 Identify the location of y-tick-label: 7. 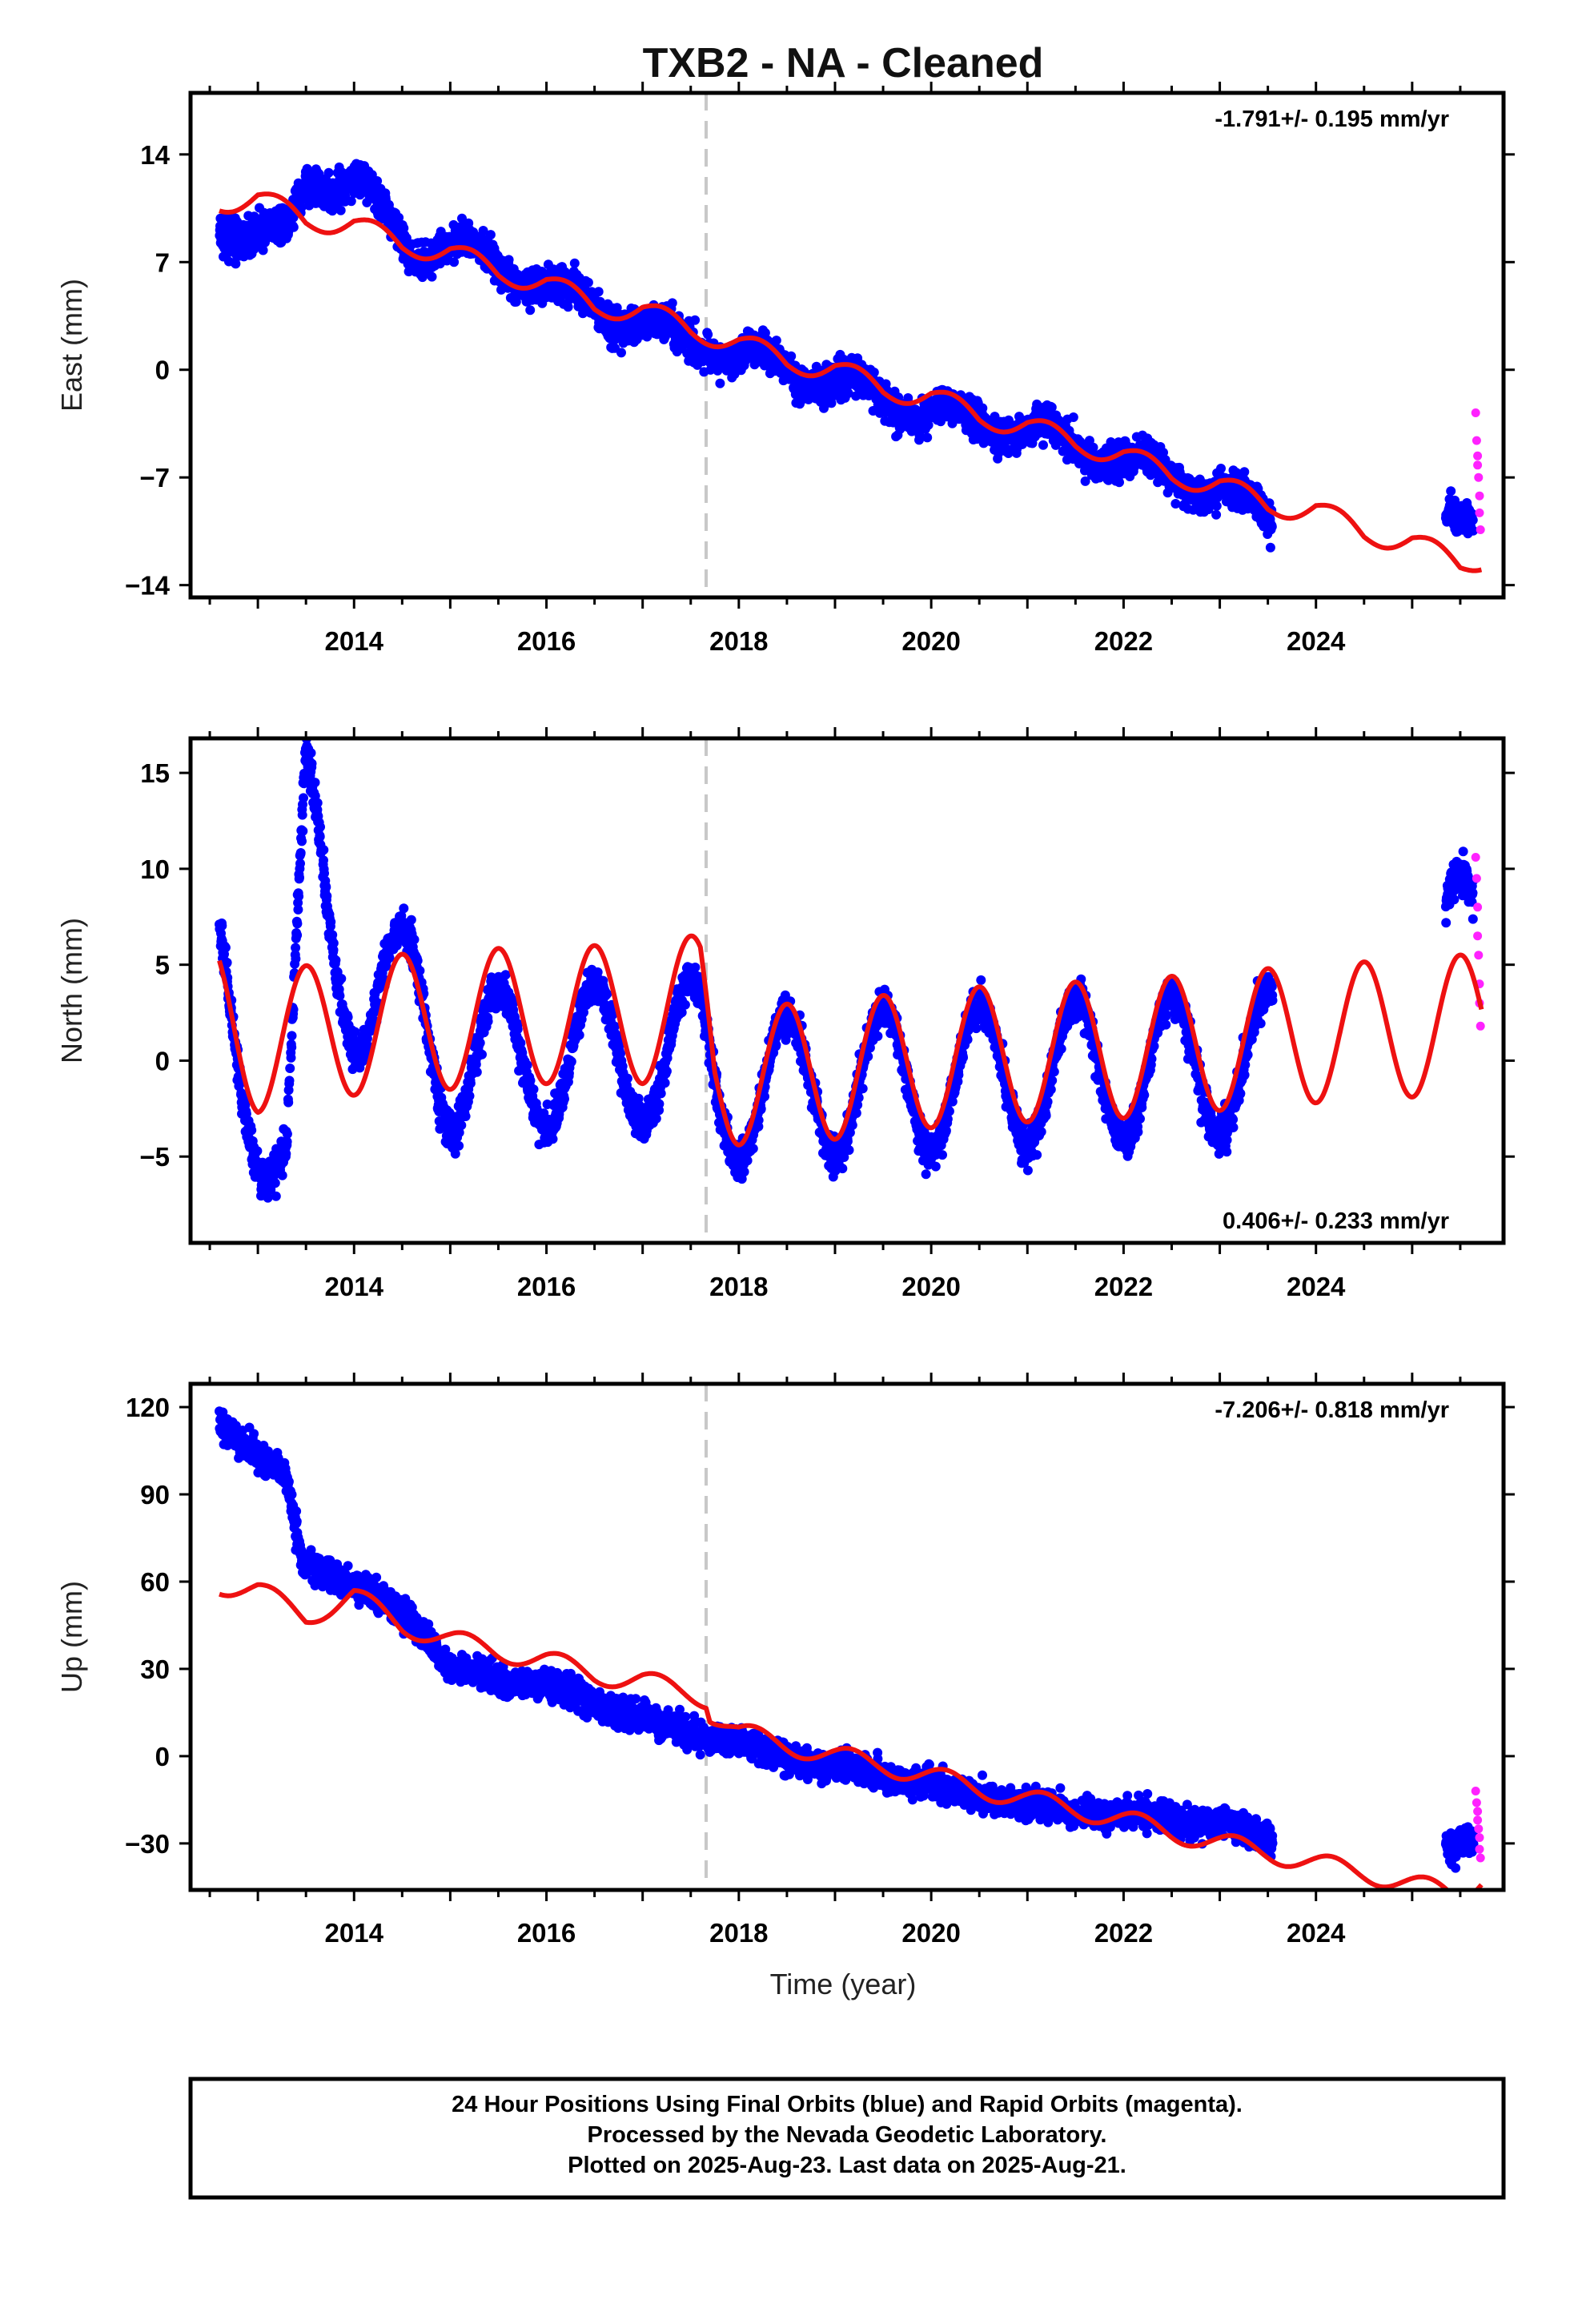
(162, 262).